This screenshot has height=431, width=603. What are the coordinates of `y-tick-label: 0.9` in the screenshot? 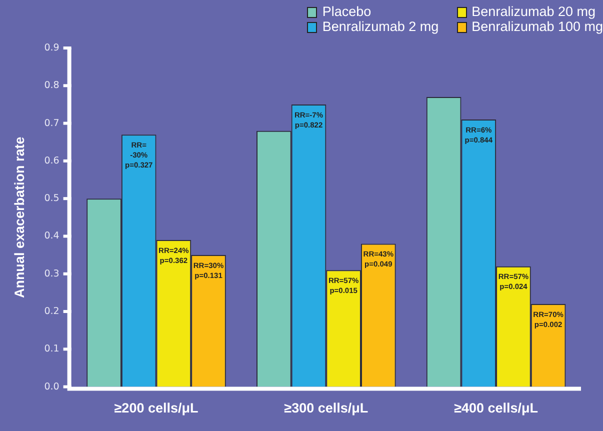 It's located at (52, 48).